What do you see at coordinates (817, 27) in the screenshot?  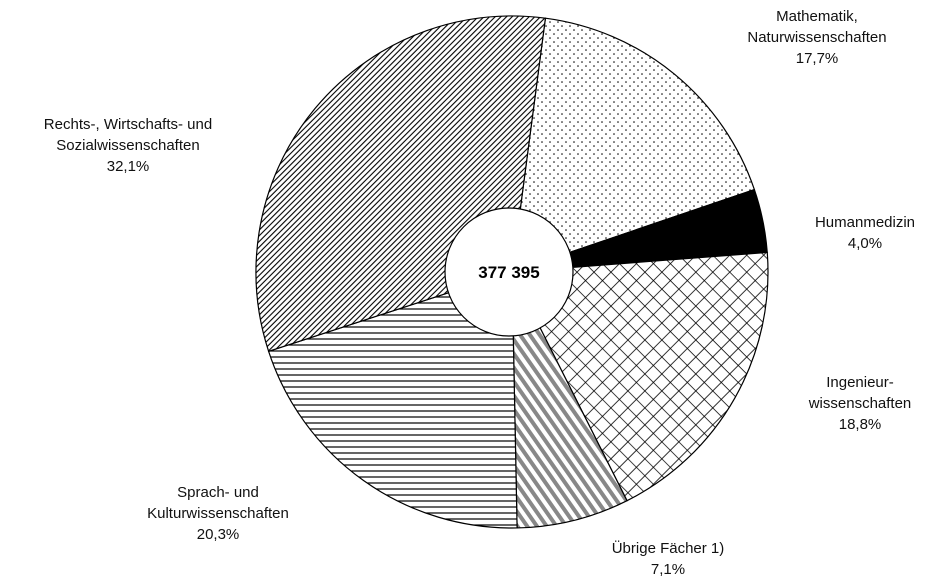 I see `slice-label: Mathematik, Naturwissenschaften` at bounding box center [817, 27].